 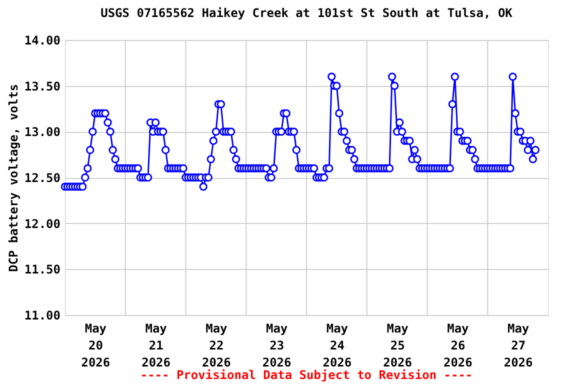 What do you see at coordinates (42, 315) in the screenshot?
I see `y-tick-label: 11.00` at bounding box center [42, 315].